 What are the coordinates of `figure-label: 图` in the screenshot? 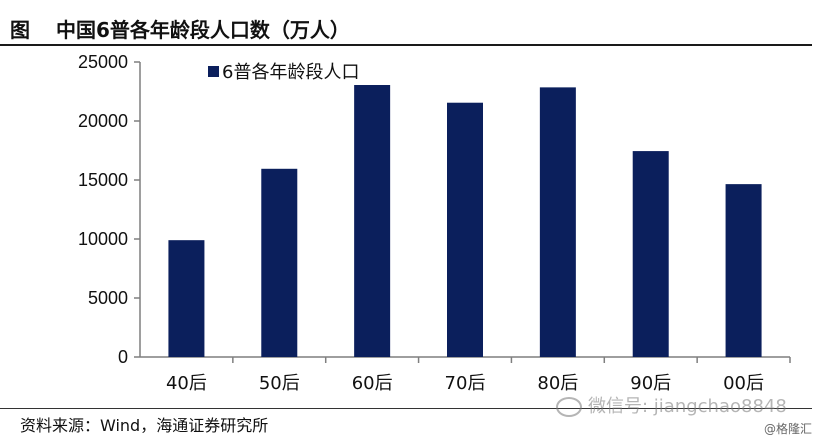 It's located at (20, 30).